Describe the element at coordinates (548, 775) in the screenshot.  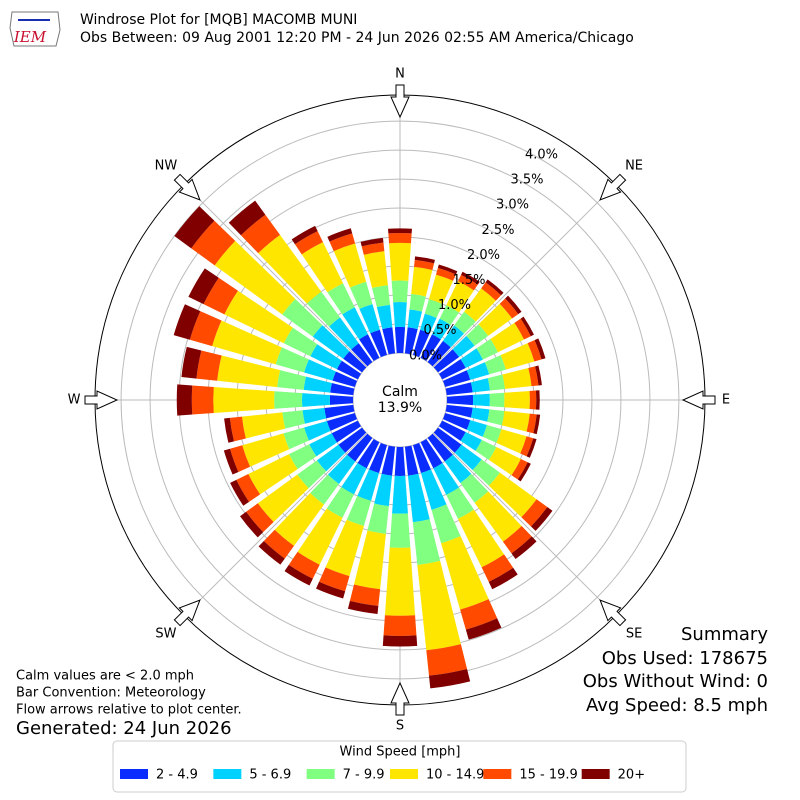
I see `legend-label: 15 - 19.9` at that location.